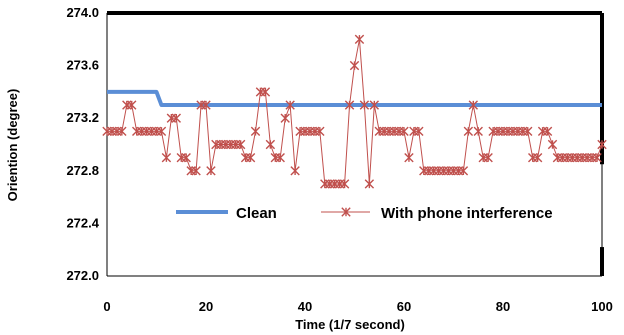 This screenshot has width=624, height=335. Describe the element at coordinates (82, 170) in the screenshot. I see `y-tick-label: 272.8` at that location.